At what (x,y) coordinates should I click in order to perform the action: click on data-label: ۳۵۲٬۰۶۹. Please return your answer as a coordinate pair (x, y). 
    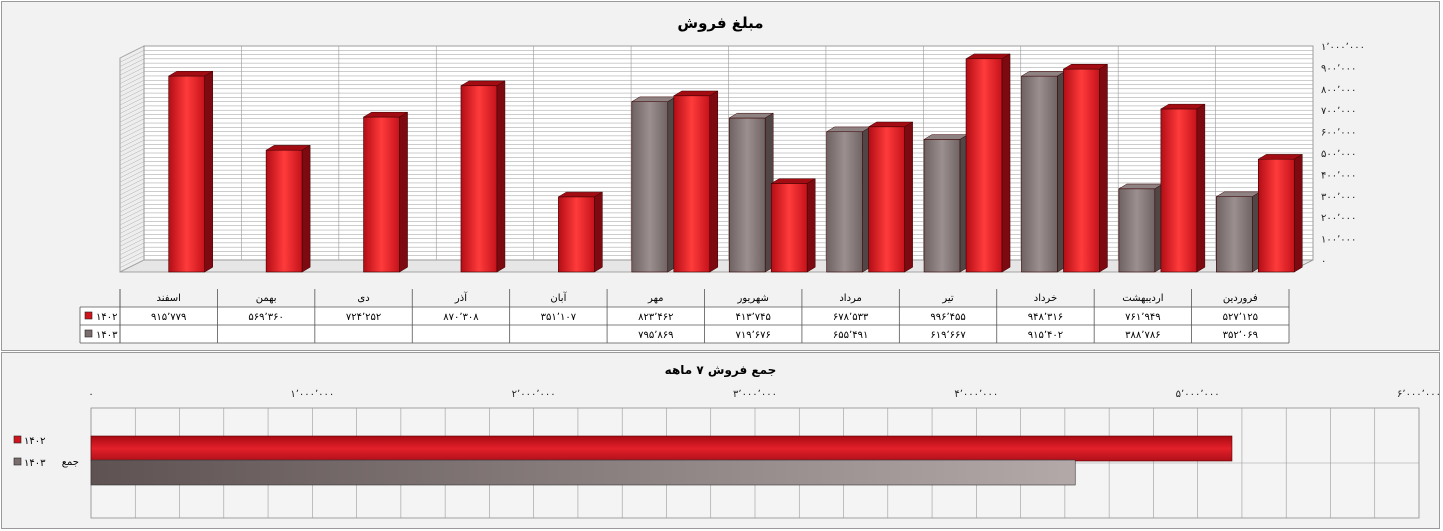
    Looking at the image, I should click on (1240, 335).